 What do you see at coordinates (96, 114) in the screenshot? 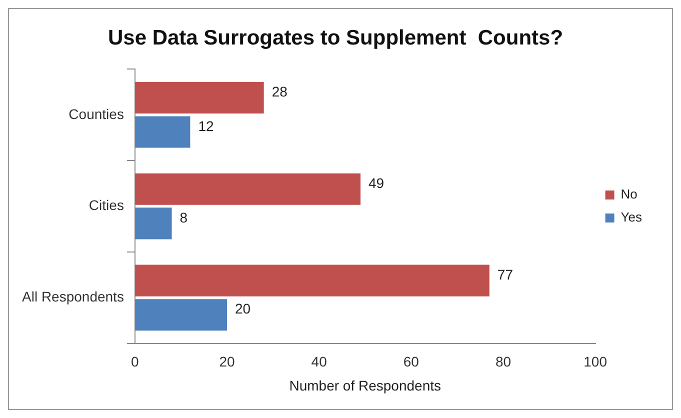
I see `y-tick-label: Counties` at bounding box center [96, 114].